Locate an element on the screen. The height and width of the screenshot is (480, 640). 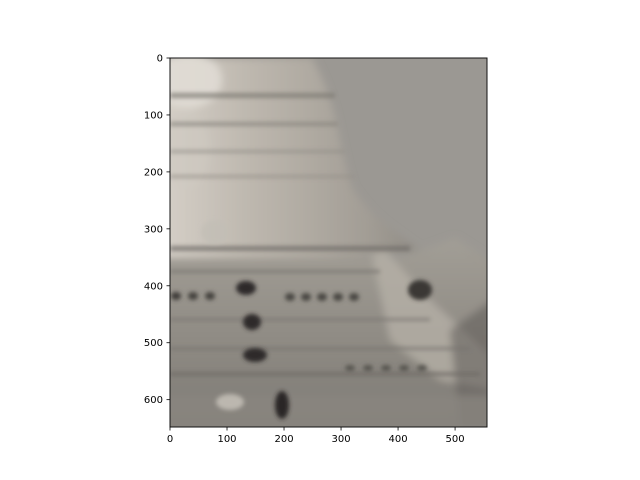
x-tick-label: 0 is located at coordinates (170, 439).